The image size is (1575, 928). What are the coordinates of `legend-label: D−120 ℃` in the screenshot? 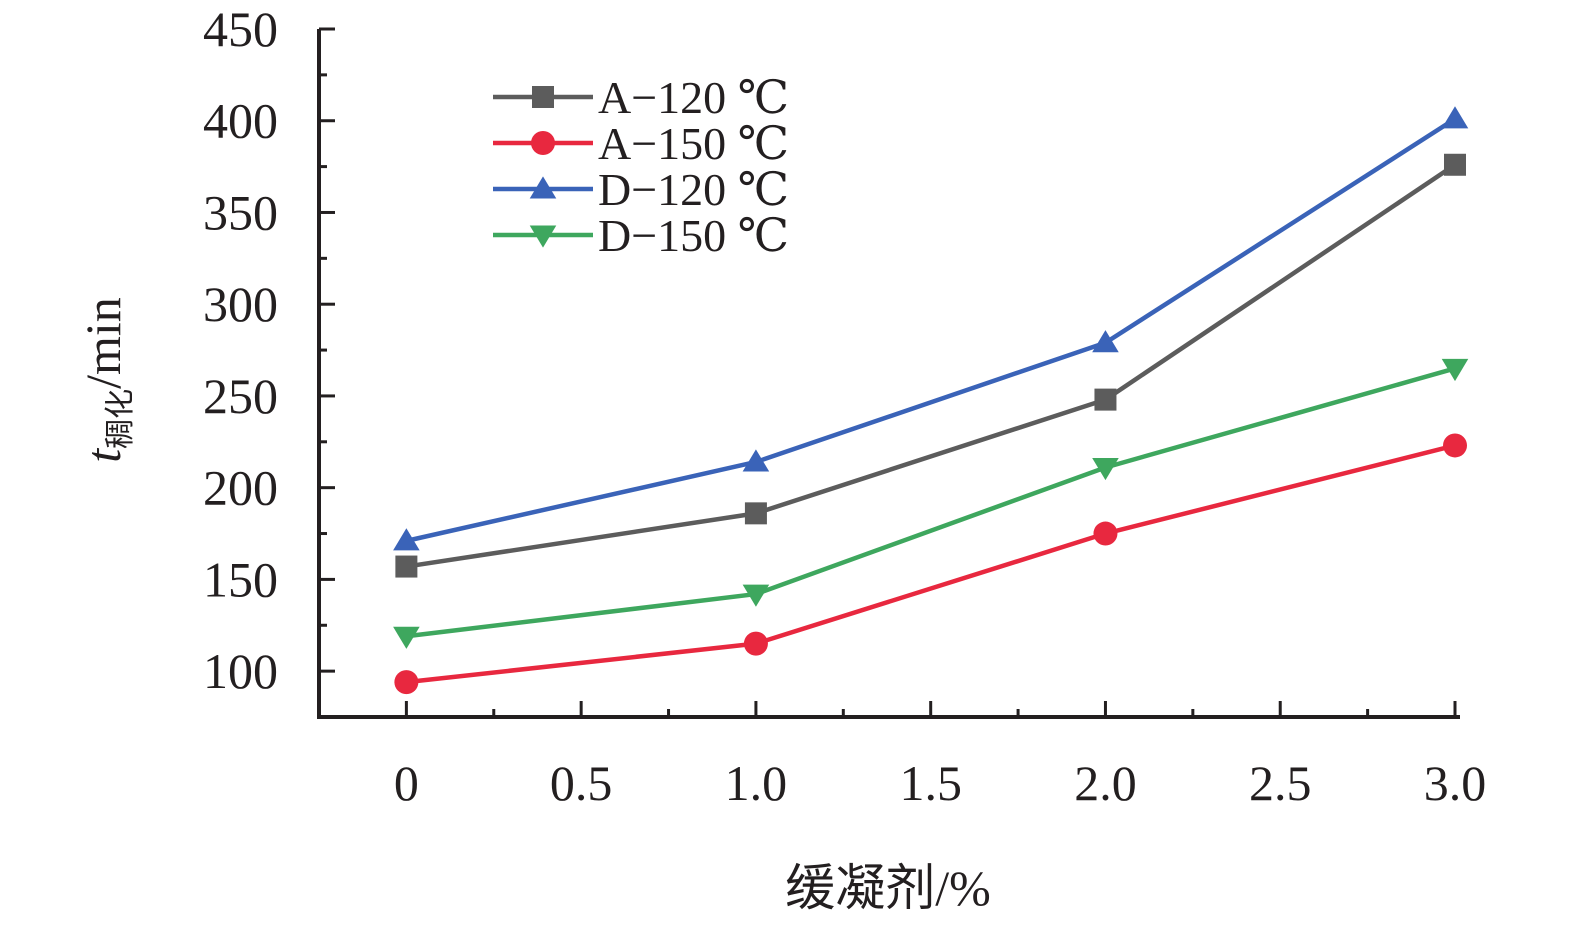 It's located at (693, 189).